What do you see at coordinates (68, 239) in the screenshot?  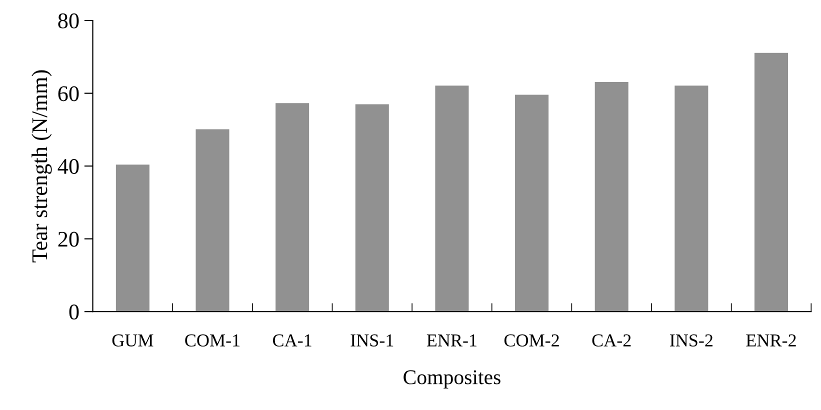 I see `y-tick-label: 20` at bounding box center [68, 239].